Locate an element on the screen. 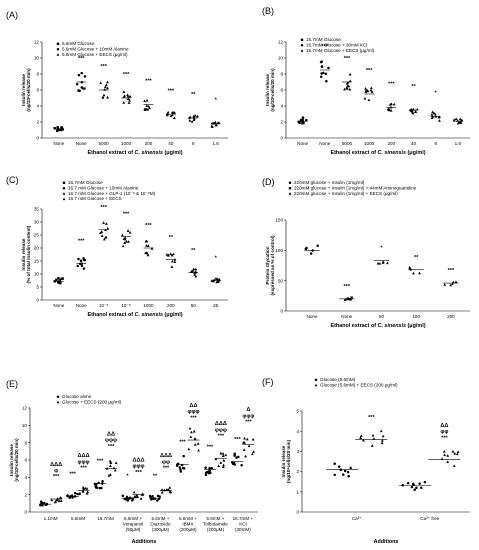 The image size is (479, 550). y-tick-label: 8 is located at coordinates (37, 74).